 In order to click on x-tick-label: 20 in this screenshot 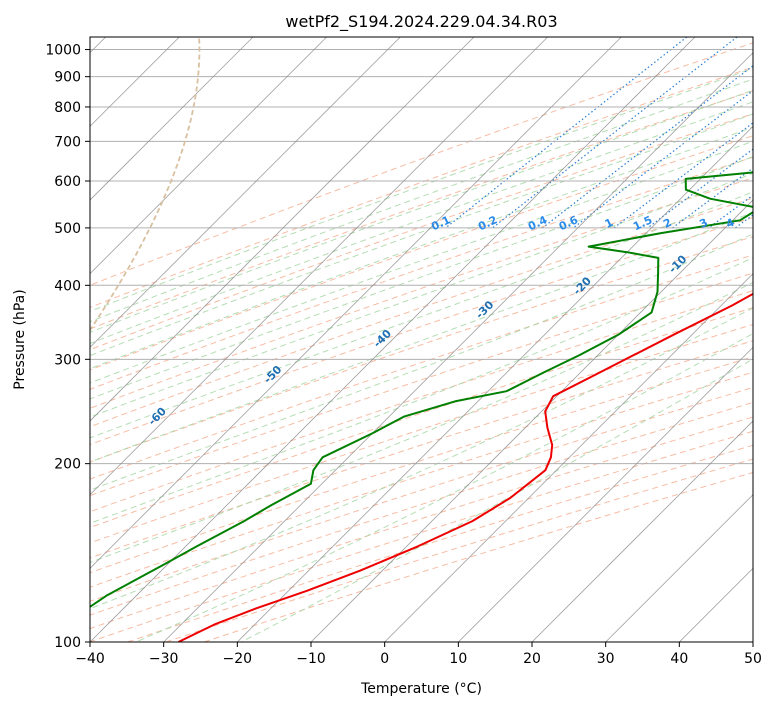, I will do `click(532, 659)`.